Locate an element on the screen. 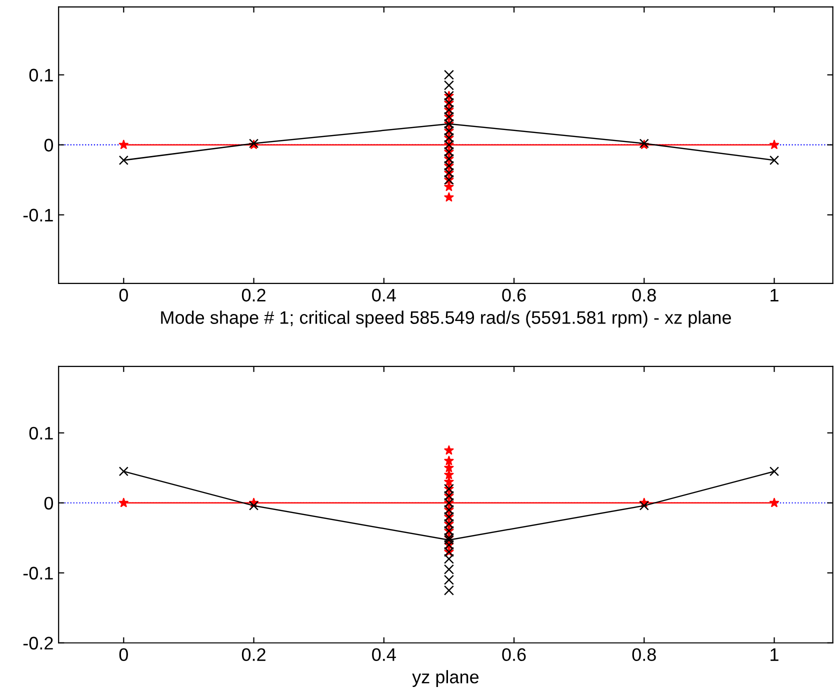  y-tick-label: -0.2 is located at coordinates (38, 643).